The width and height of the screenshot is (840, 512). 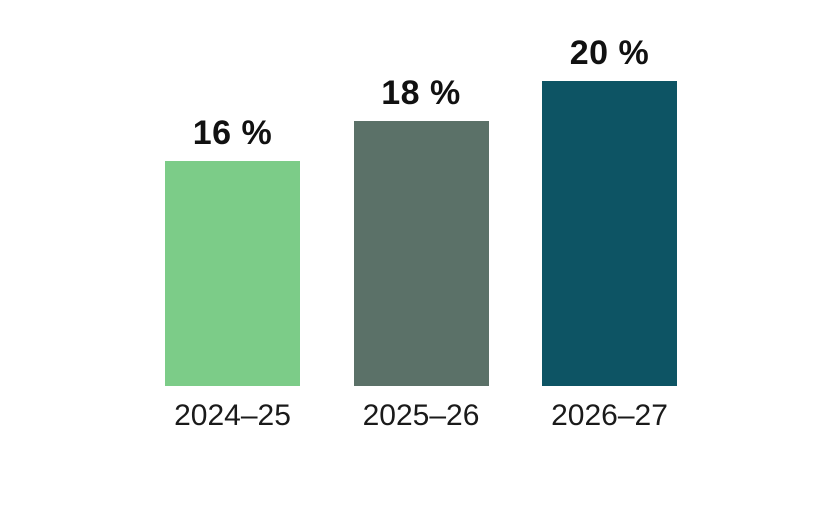 What do you see at coordinates (609, 415) in the screenshot?
I see `bar-category-label: 2026–27` at bounding box center [609, 415].